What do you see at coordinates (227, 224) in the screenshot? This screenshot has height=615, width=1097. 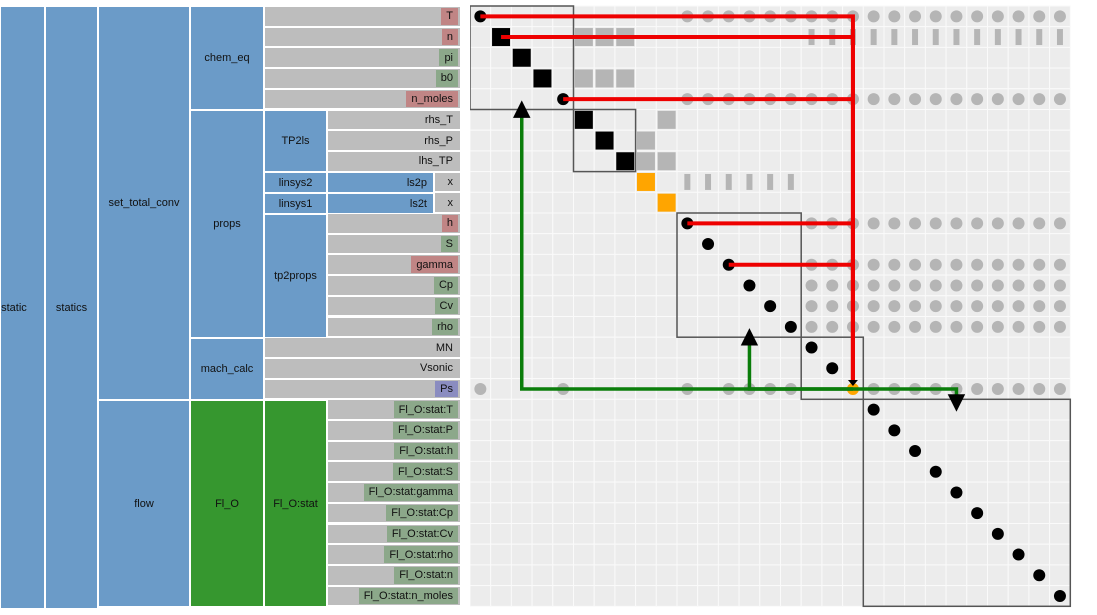 I see `tree-props: props` at bounding box center [227, 224].